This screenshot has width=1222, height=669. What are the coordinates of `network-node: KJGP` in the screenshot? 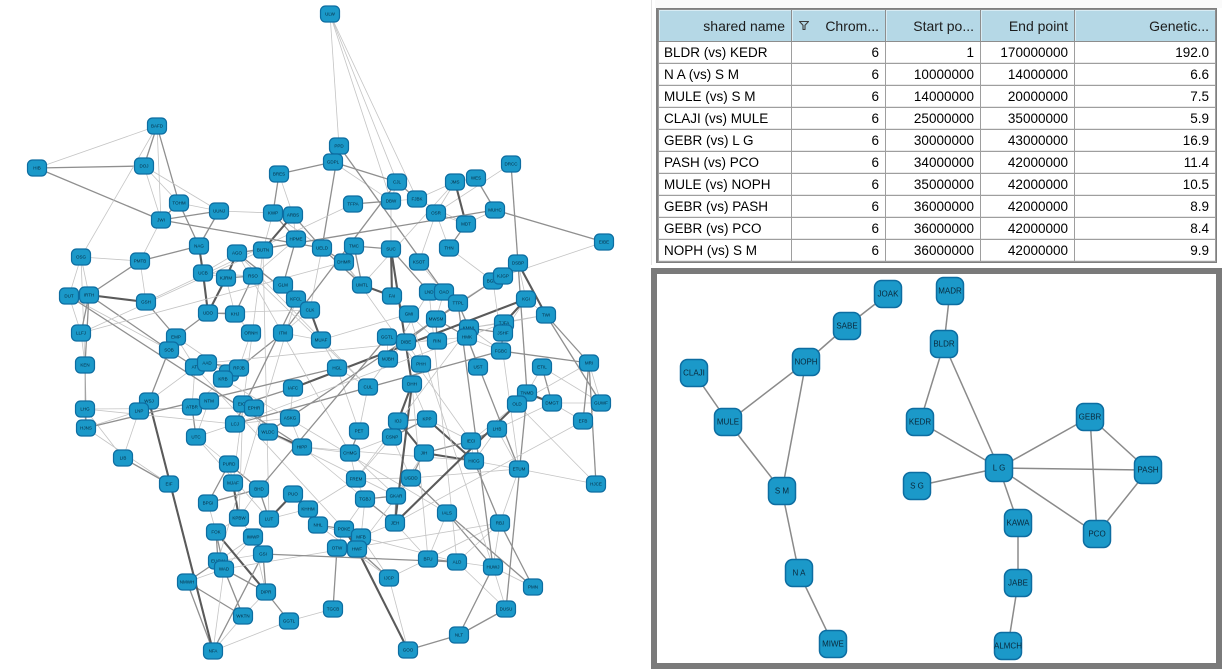 It's located at (503, 276).